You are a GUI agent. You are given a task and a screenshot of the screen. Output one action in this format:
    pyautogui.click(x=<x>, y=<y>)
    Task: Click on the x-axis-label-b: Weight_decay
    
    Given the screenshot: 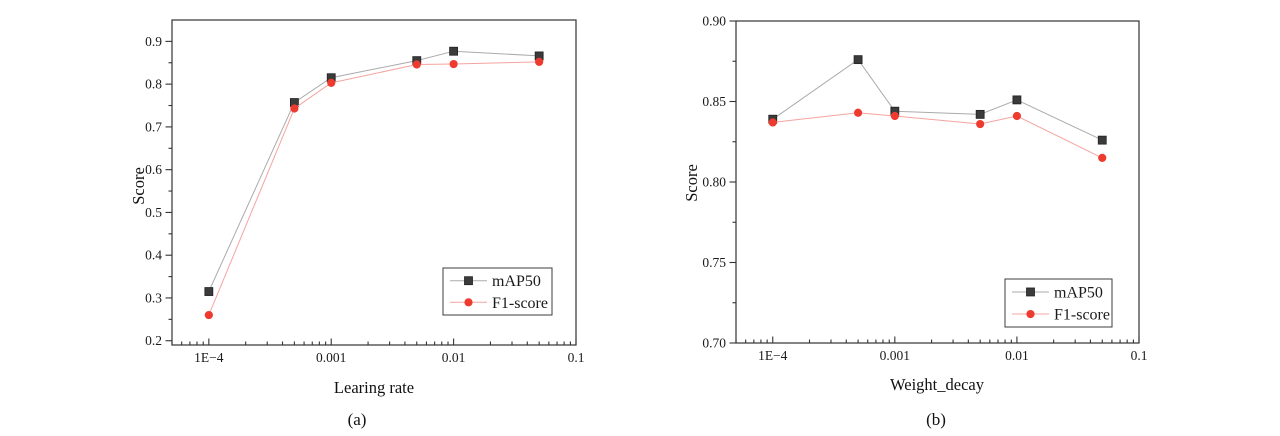 What is the action you would take?
    pyautogui.click(x=937, y=384)
    